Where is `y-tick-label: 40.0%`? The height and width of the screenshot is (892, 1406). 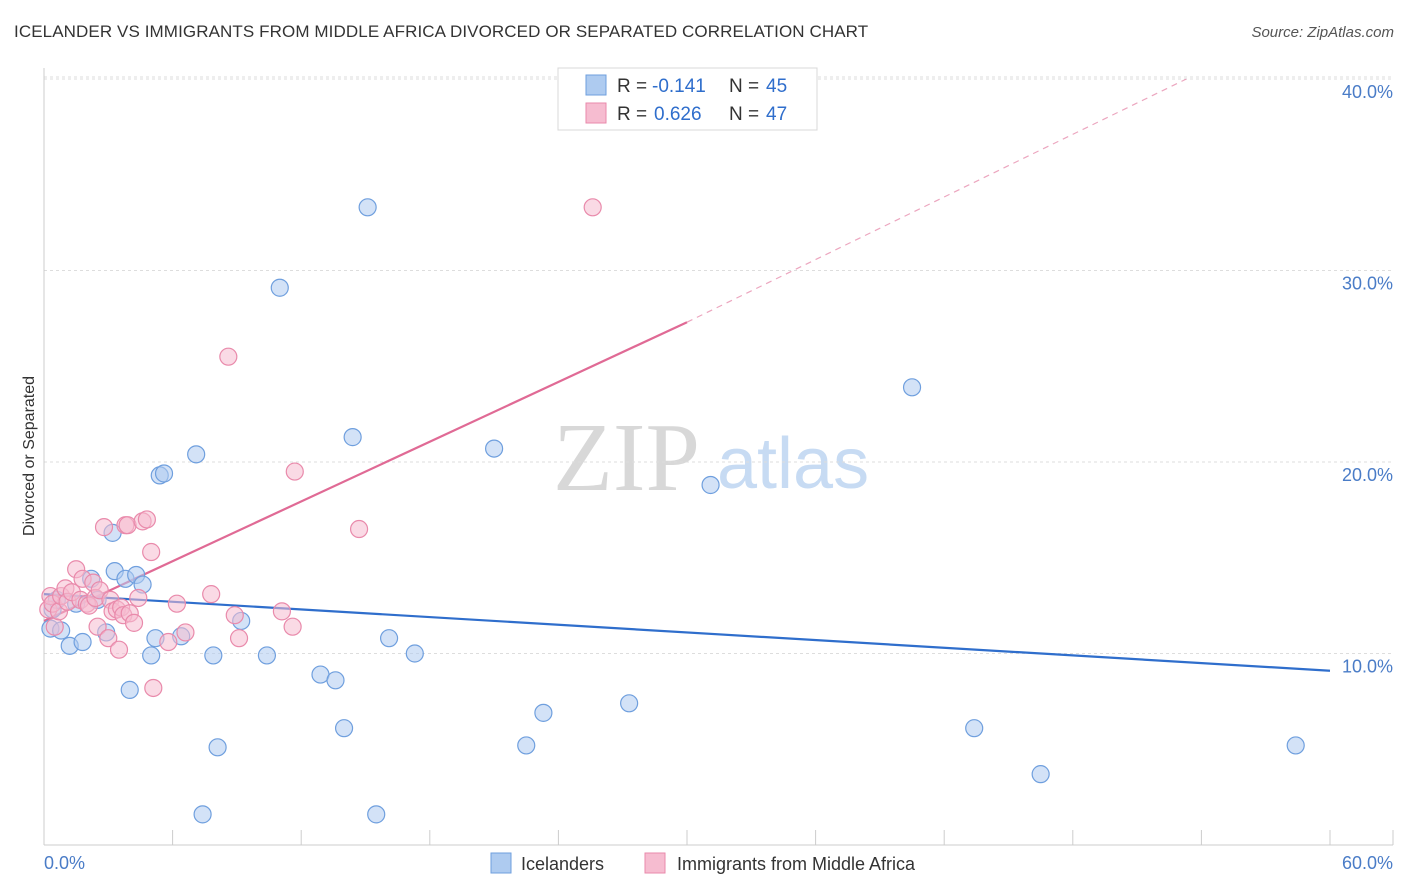 y-tick-label: 40.0% is located at coordinates (1367, 92).